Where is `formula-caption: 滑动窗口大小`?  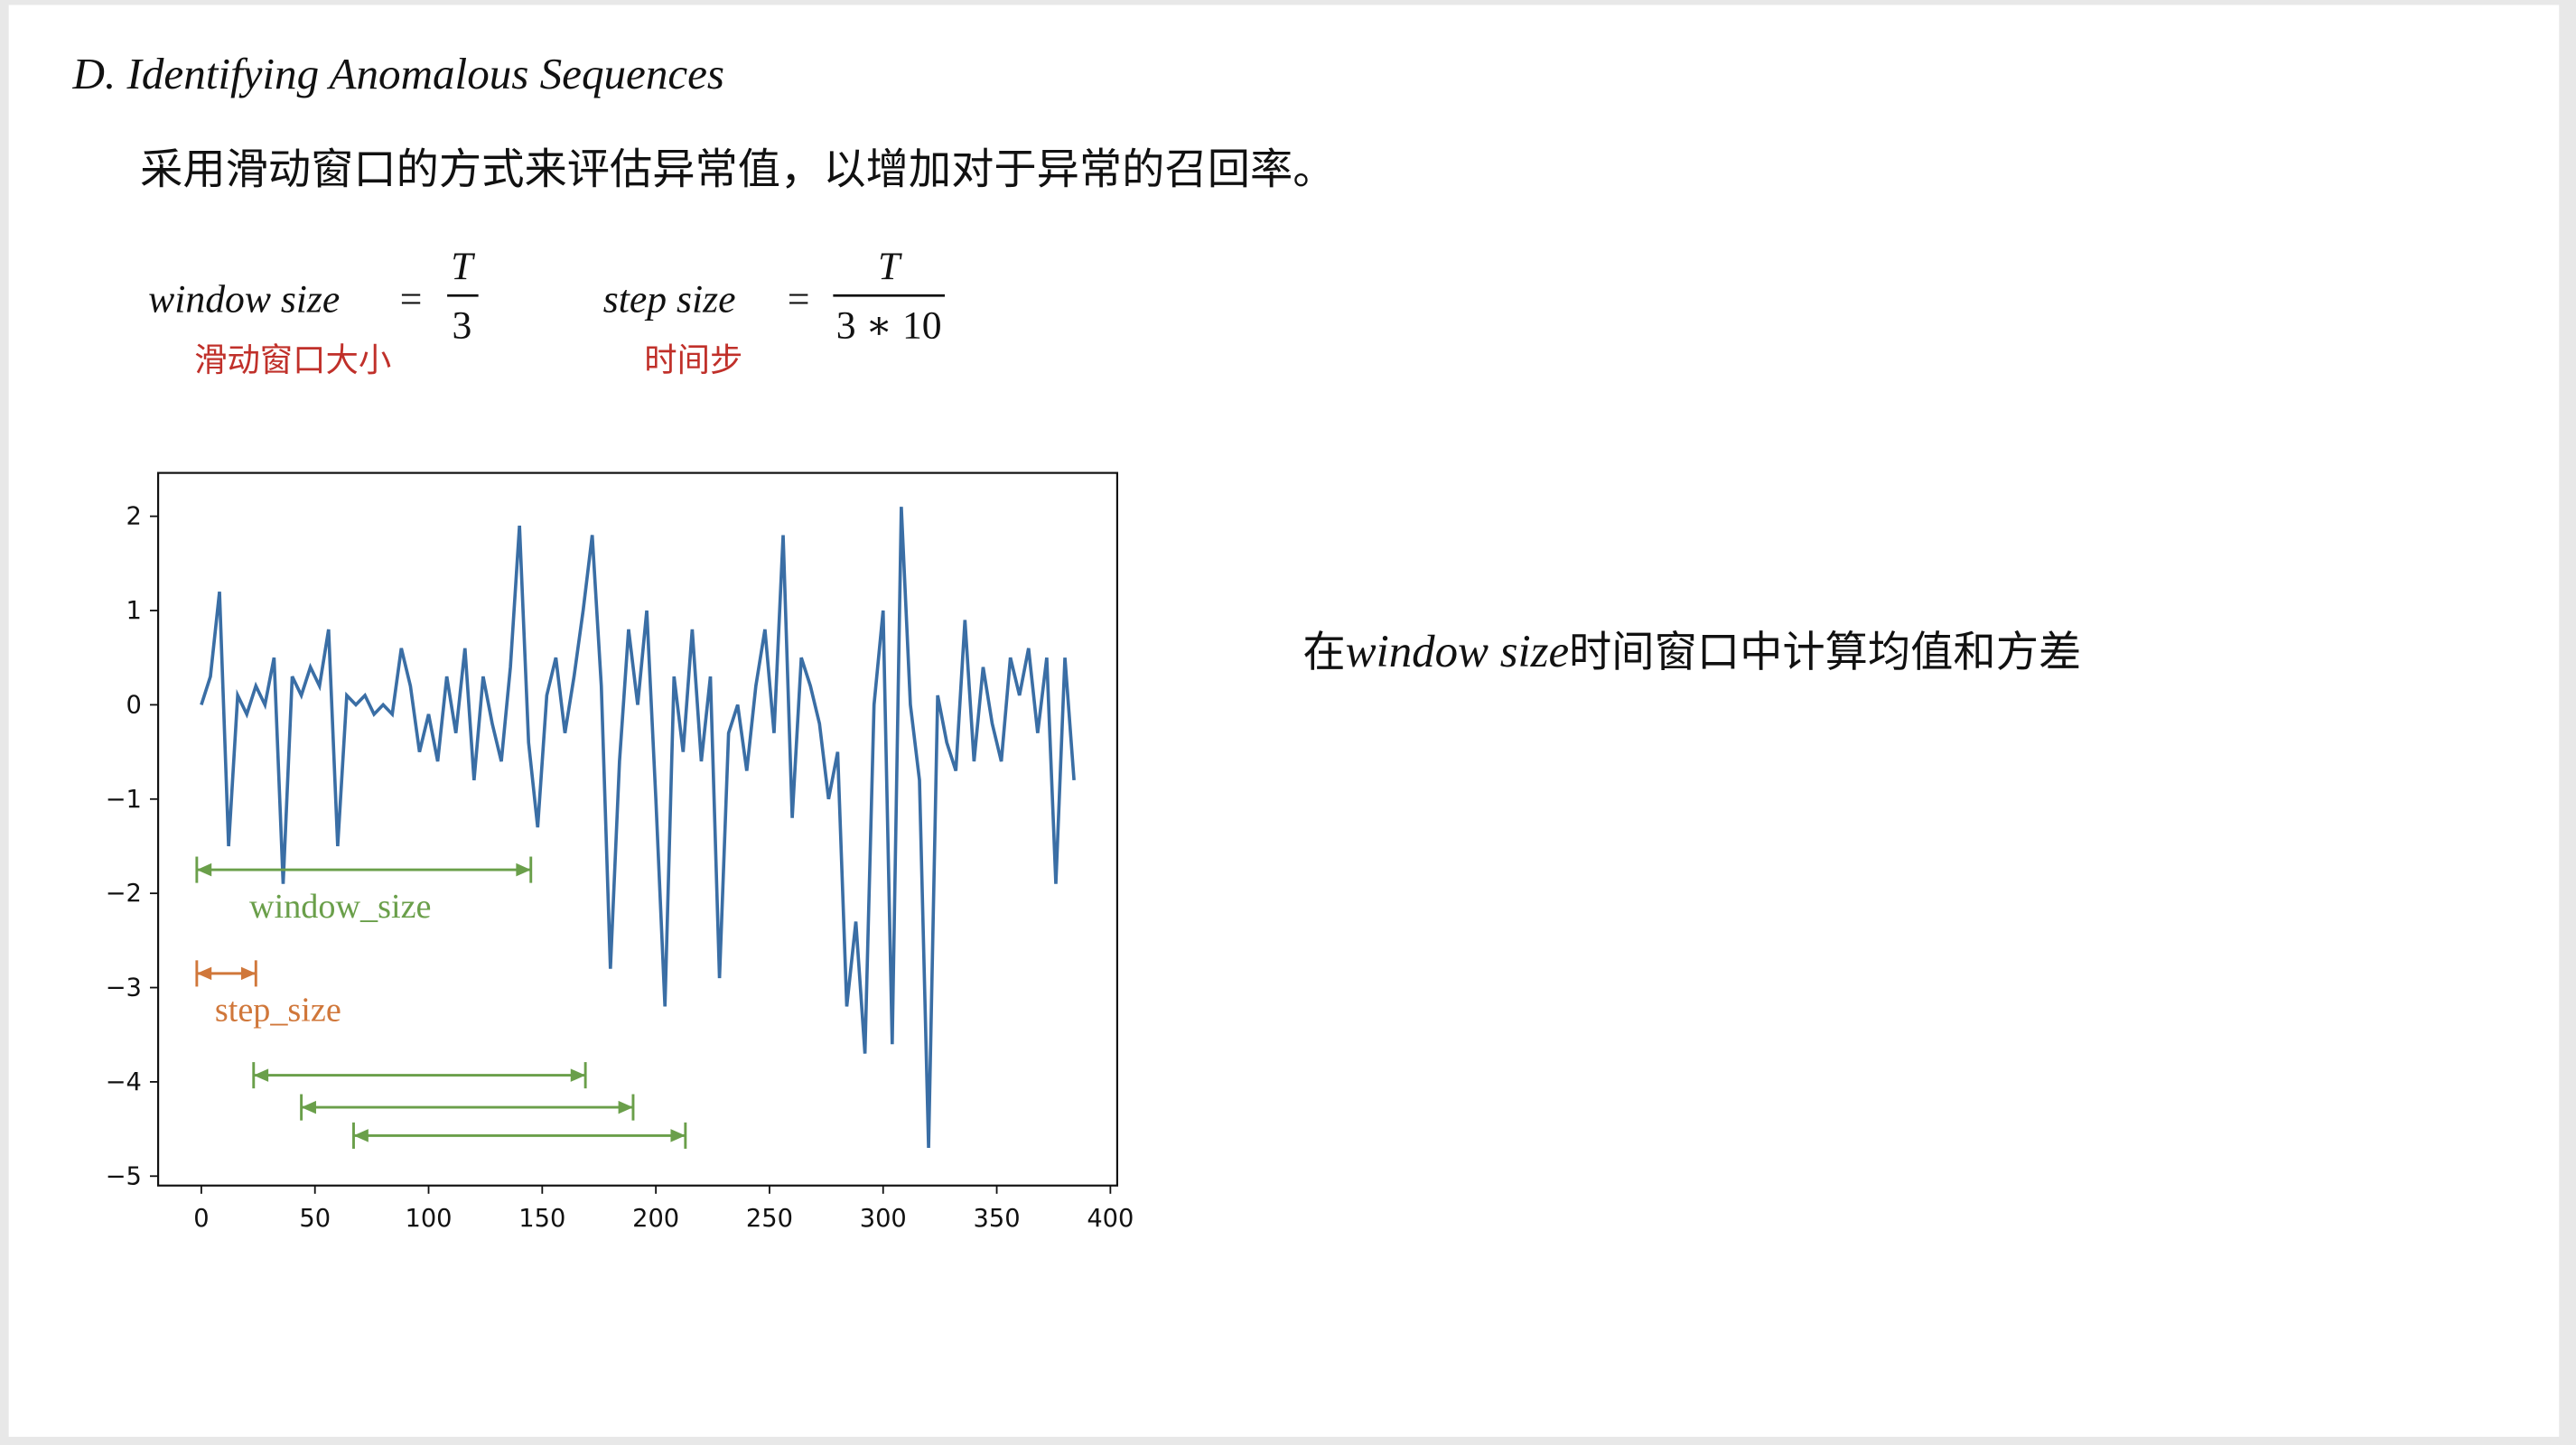
formula-caption: 滑动窗口大小 is located at coordinates (292, 359).